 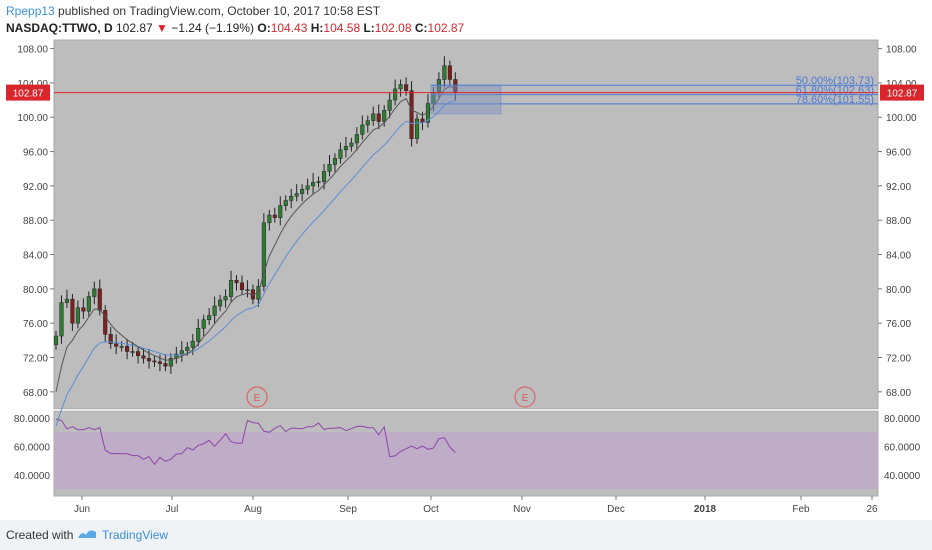 What do you see at coordinates (135, 535) in the screenshot?
I see `tradingview-link: TradingView` at bounding box center [135, 535].